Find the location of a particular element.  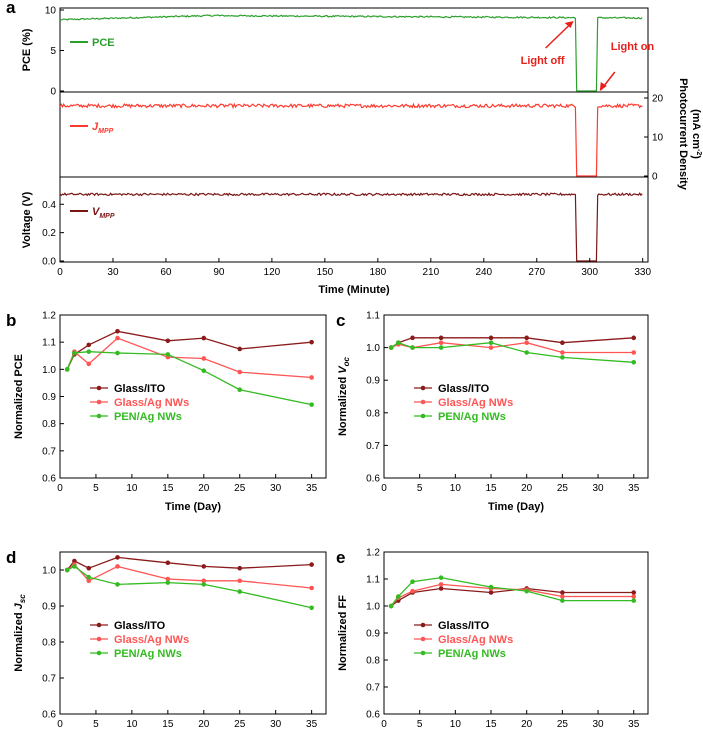

y-tick-label: 0 is located at coordinates (53, 92).